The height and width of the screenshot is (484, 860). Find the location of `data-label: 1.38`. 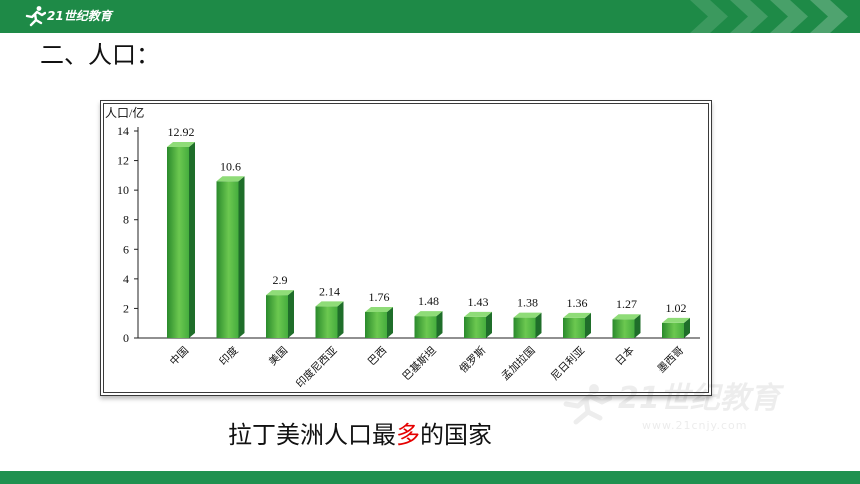

data-label: 1.38 is located at coordinates (527, 303).